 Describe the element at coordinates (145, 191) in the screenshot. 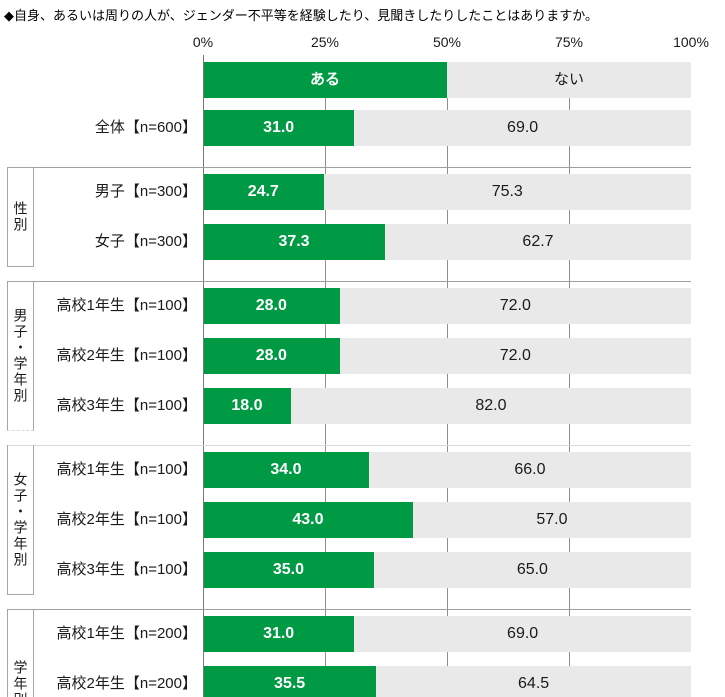

I see `row-label: 男子【n=300】` at that location.